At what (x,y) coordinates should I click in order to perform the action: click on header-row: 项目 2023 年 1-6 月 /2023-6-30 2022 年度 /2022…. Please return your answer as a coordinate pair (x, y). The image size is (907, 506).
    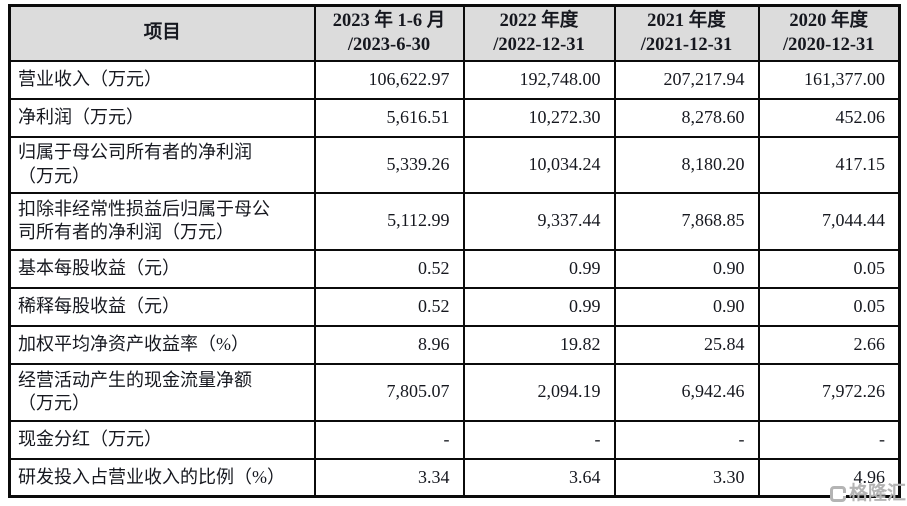
    Looking at the image, I should click on (454, 33).